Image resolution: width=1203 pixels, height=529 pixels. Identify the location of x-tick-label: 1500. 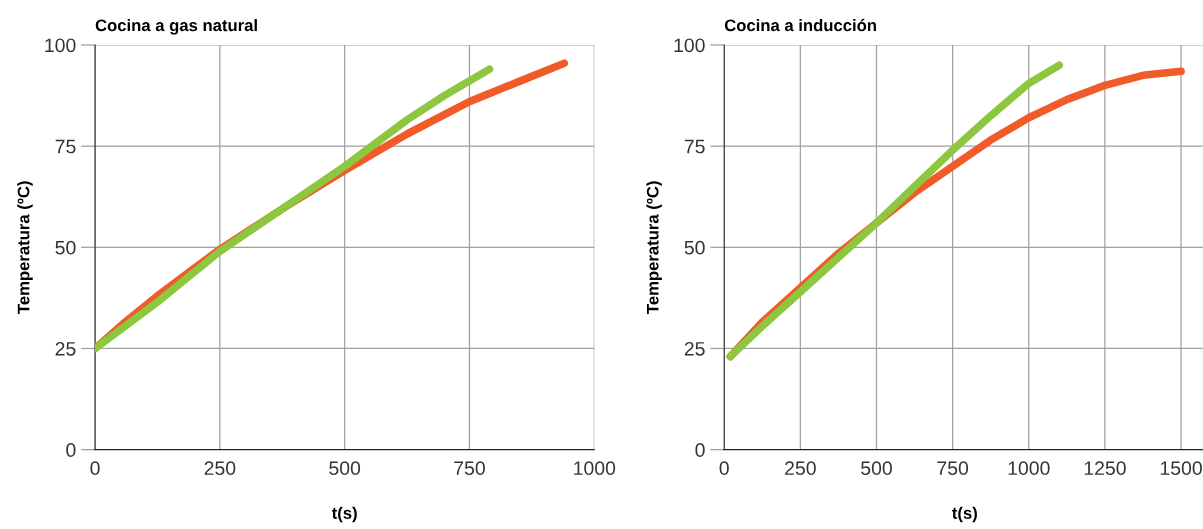
(1181, 468).